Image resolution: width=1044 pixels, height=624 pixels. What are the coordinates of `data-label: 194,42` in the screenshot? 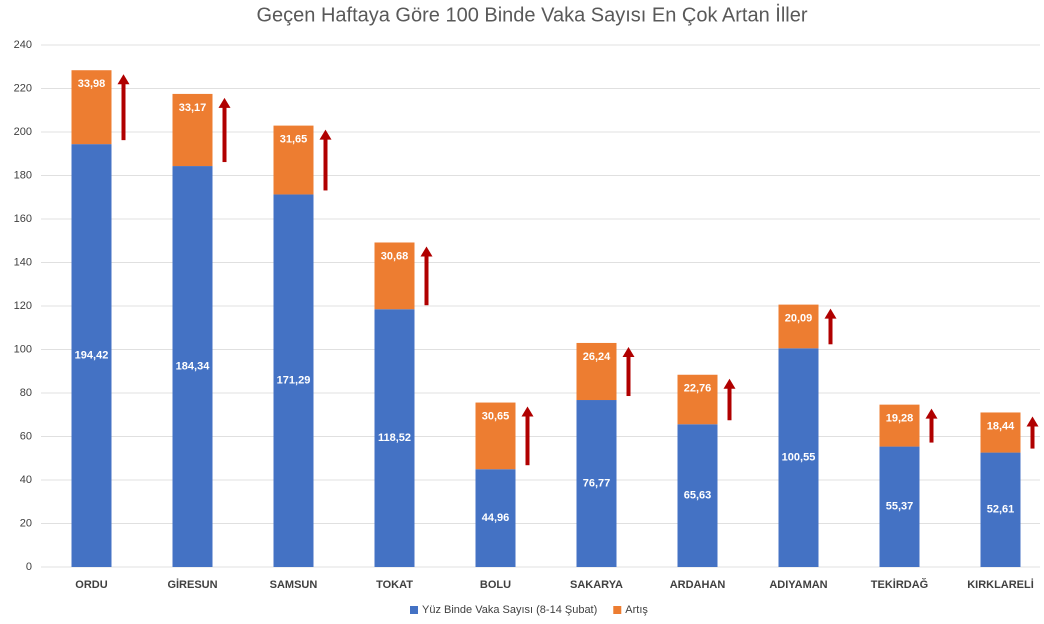 It's located at (92, 355).